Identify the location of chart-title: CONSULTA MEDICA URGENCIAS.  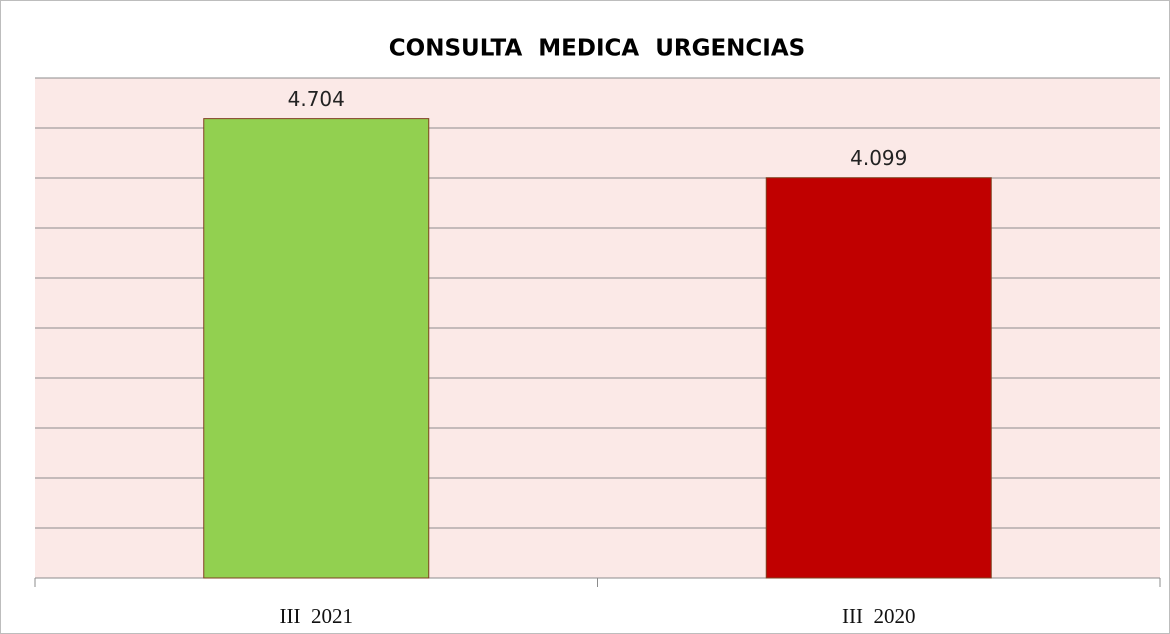
(597, 49).